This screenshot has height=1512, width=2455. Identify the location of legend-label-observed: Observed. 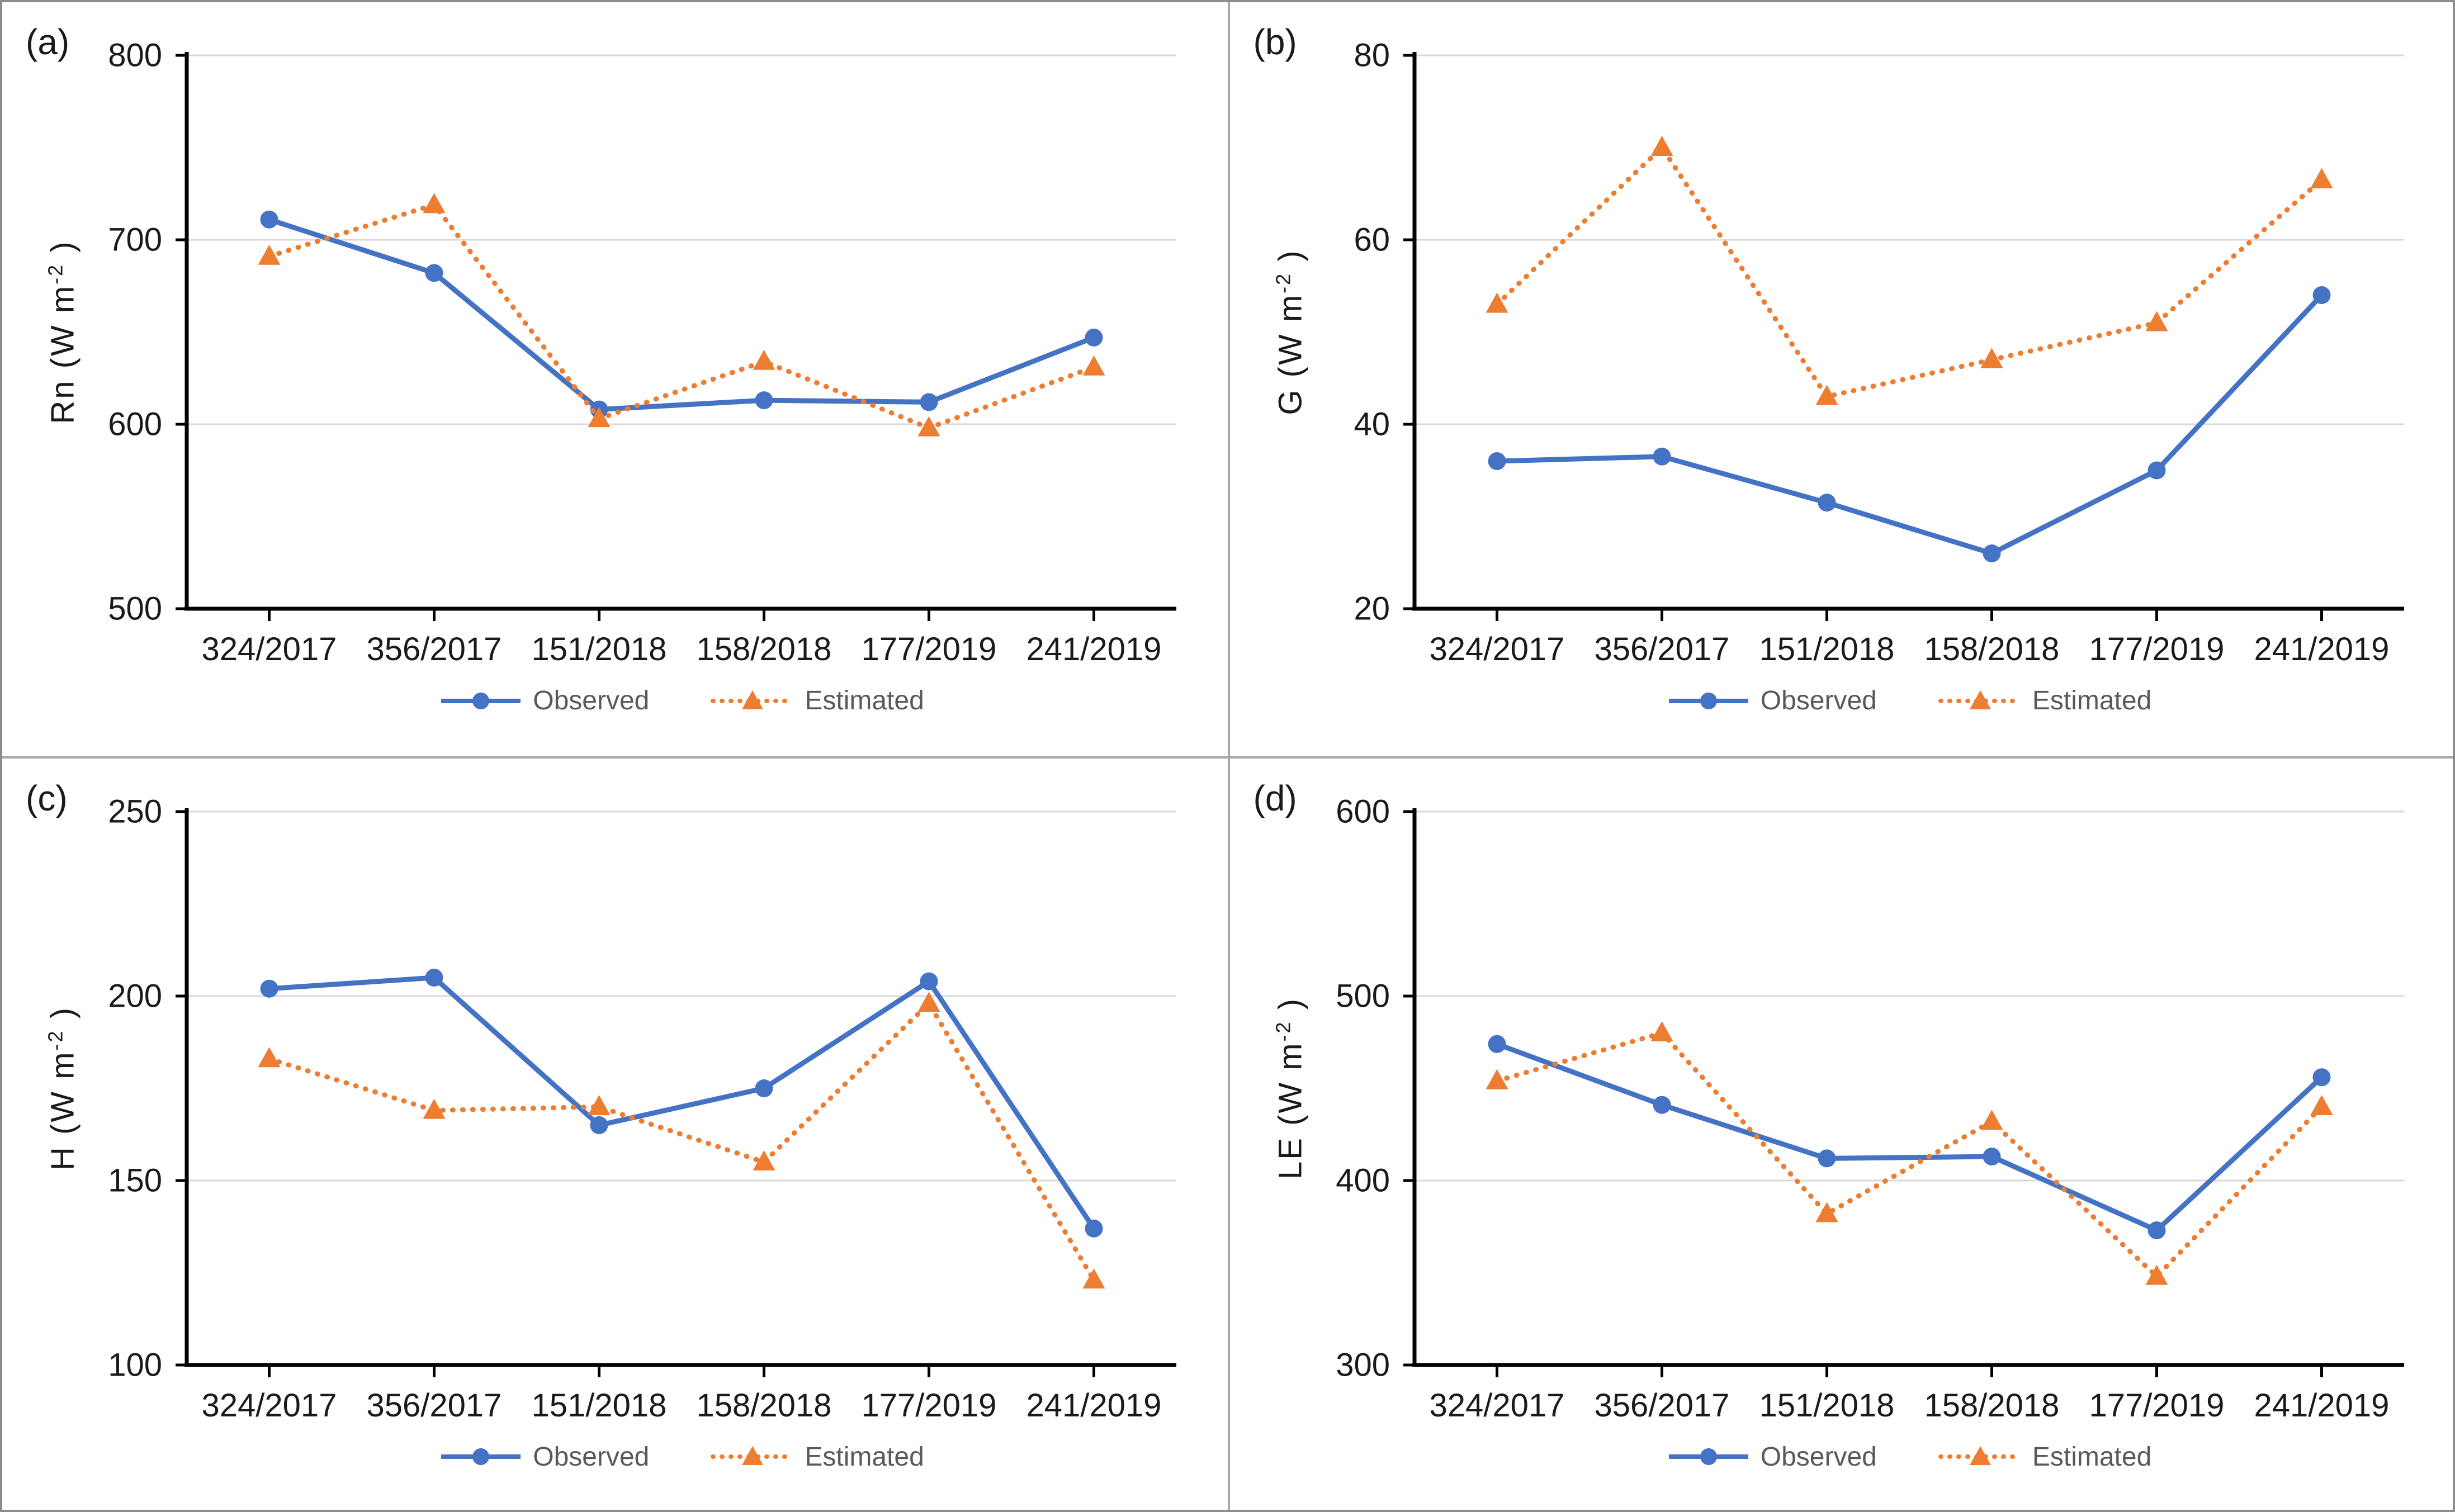
(1818, 1457).